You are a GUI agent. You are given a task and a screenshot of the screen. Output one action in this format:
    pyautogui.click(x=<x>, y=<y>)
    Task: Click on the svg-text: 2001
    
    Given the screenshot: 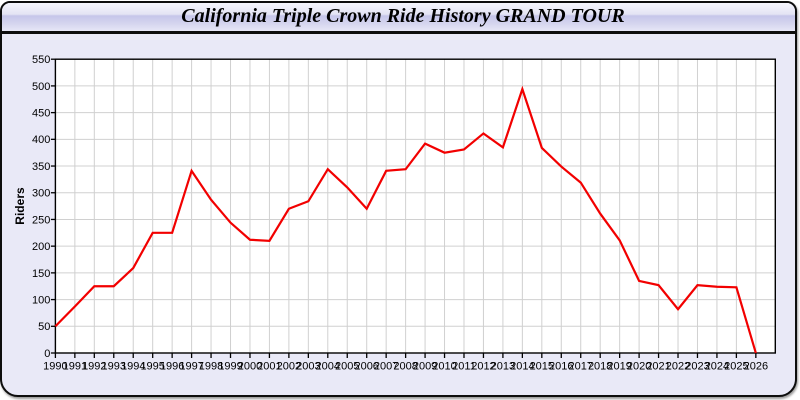 What is the action you would take?
    pyautogui.click(x=269, y=366)
    